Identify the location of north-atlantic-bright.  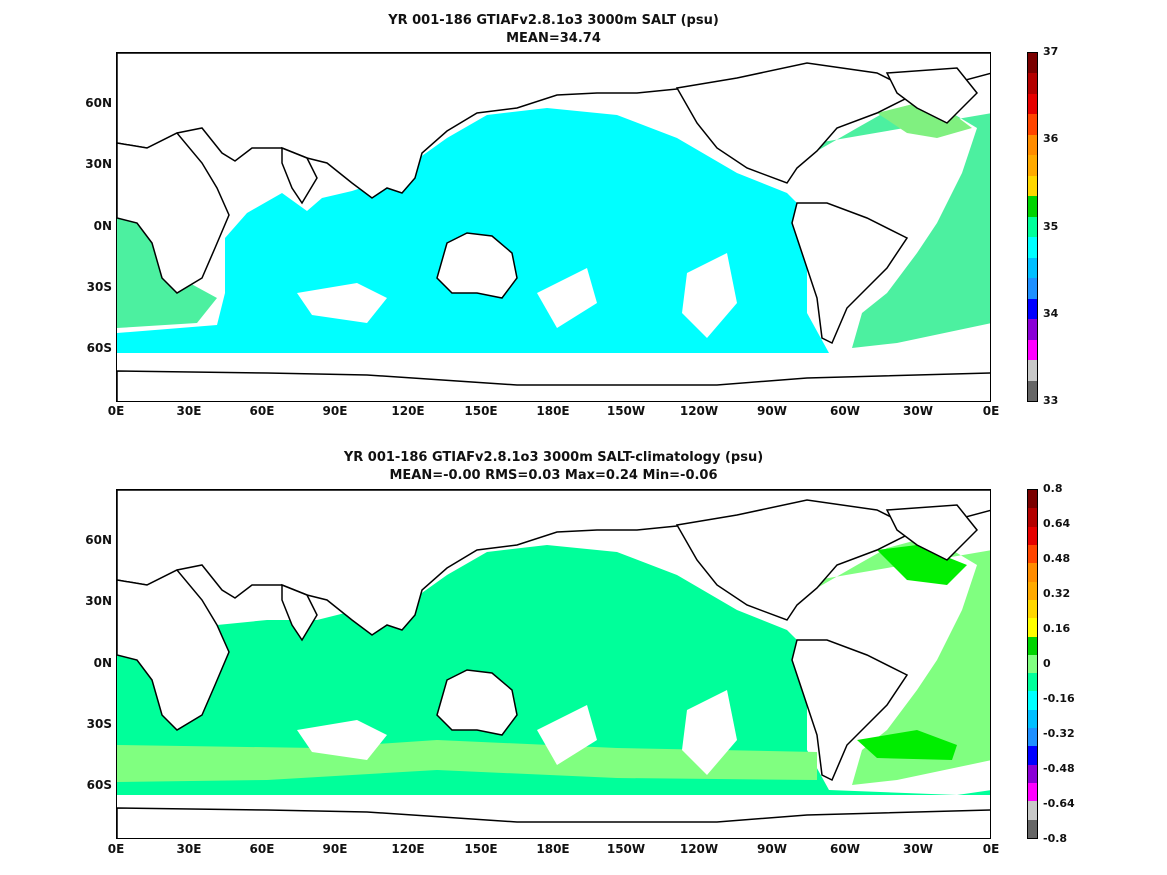
(922, 565).